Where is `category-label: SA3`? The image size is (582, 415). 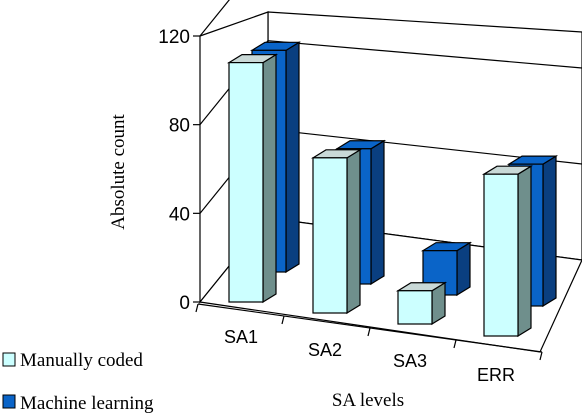
category-label: SA3 is located at coordinates (410, 361).